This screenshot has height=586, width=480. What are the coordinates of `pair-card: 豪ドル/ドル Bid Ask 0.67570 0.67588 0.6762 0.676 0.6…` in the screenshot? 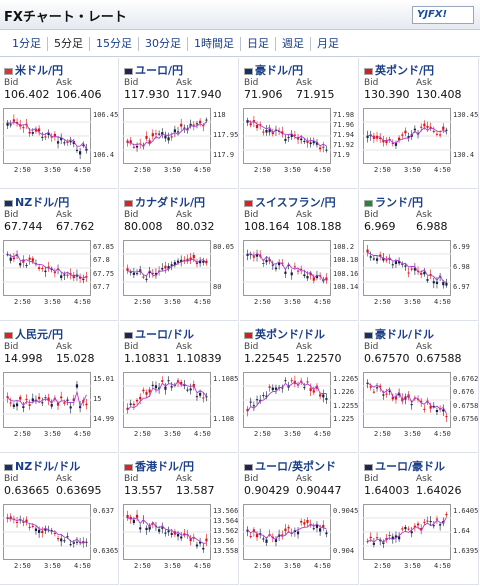 It's located at (419, 387).